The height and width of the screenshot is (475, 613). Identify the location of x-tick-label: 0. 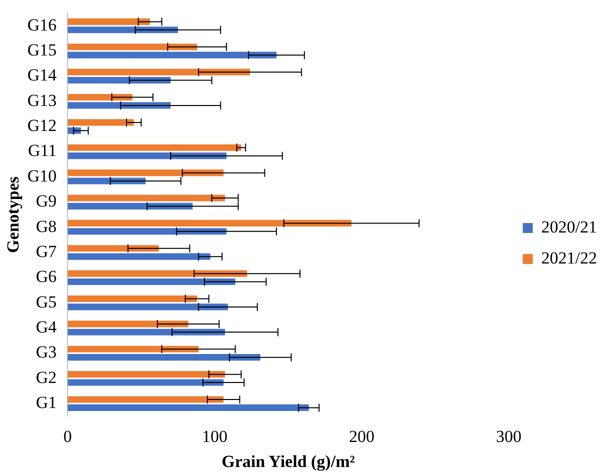
(67, 436).